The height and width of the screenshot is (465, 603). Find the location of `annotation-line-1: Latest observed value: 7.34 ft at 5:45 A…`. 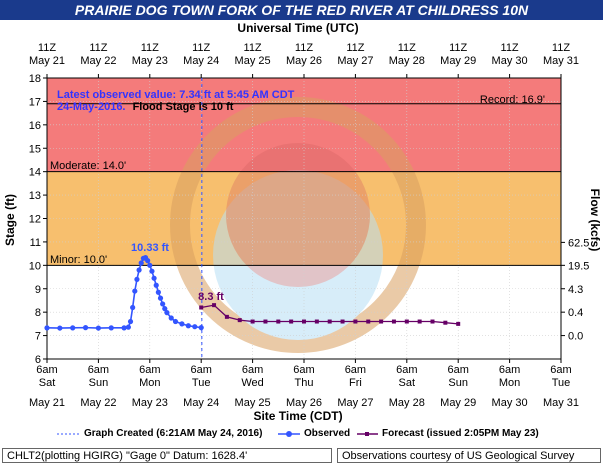

annotation-line-1: Latest observed value: 7.34 ft at 5:45 A… is located at coordinates (176, 95).